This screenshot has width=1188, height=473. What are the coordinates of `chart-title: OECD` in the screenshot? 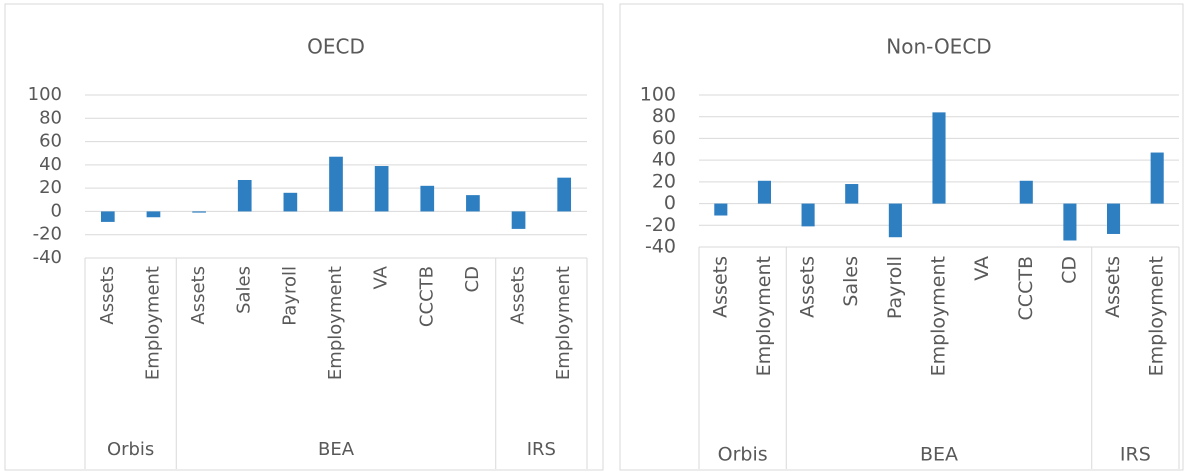 It's located at (336, 47).